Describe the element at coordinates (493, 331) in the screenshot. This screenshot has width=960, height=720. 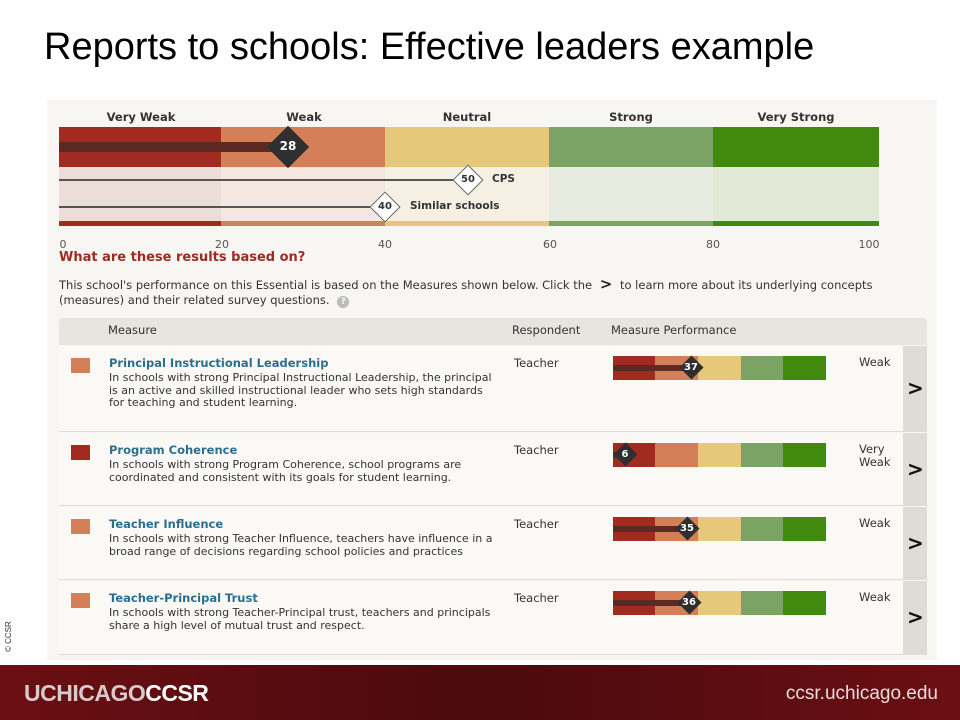
I see `measures-table-header` at that location.